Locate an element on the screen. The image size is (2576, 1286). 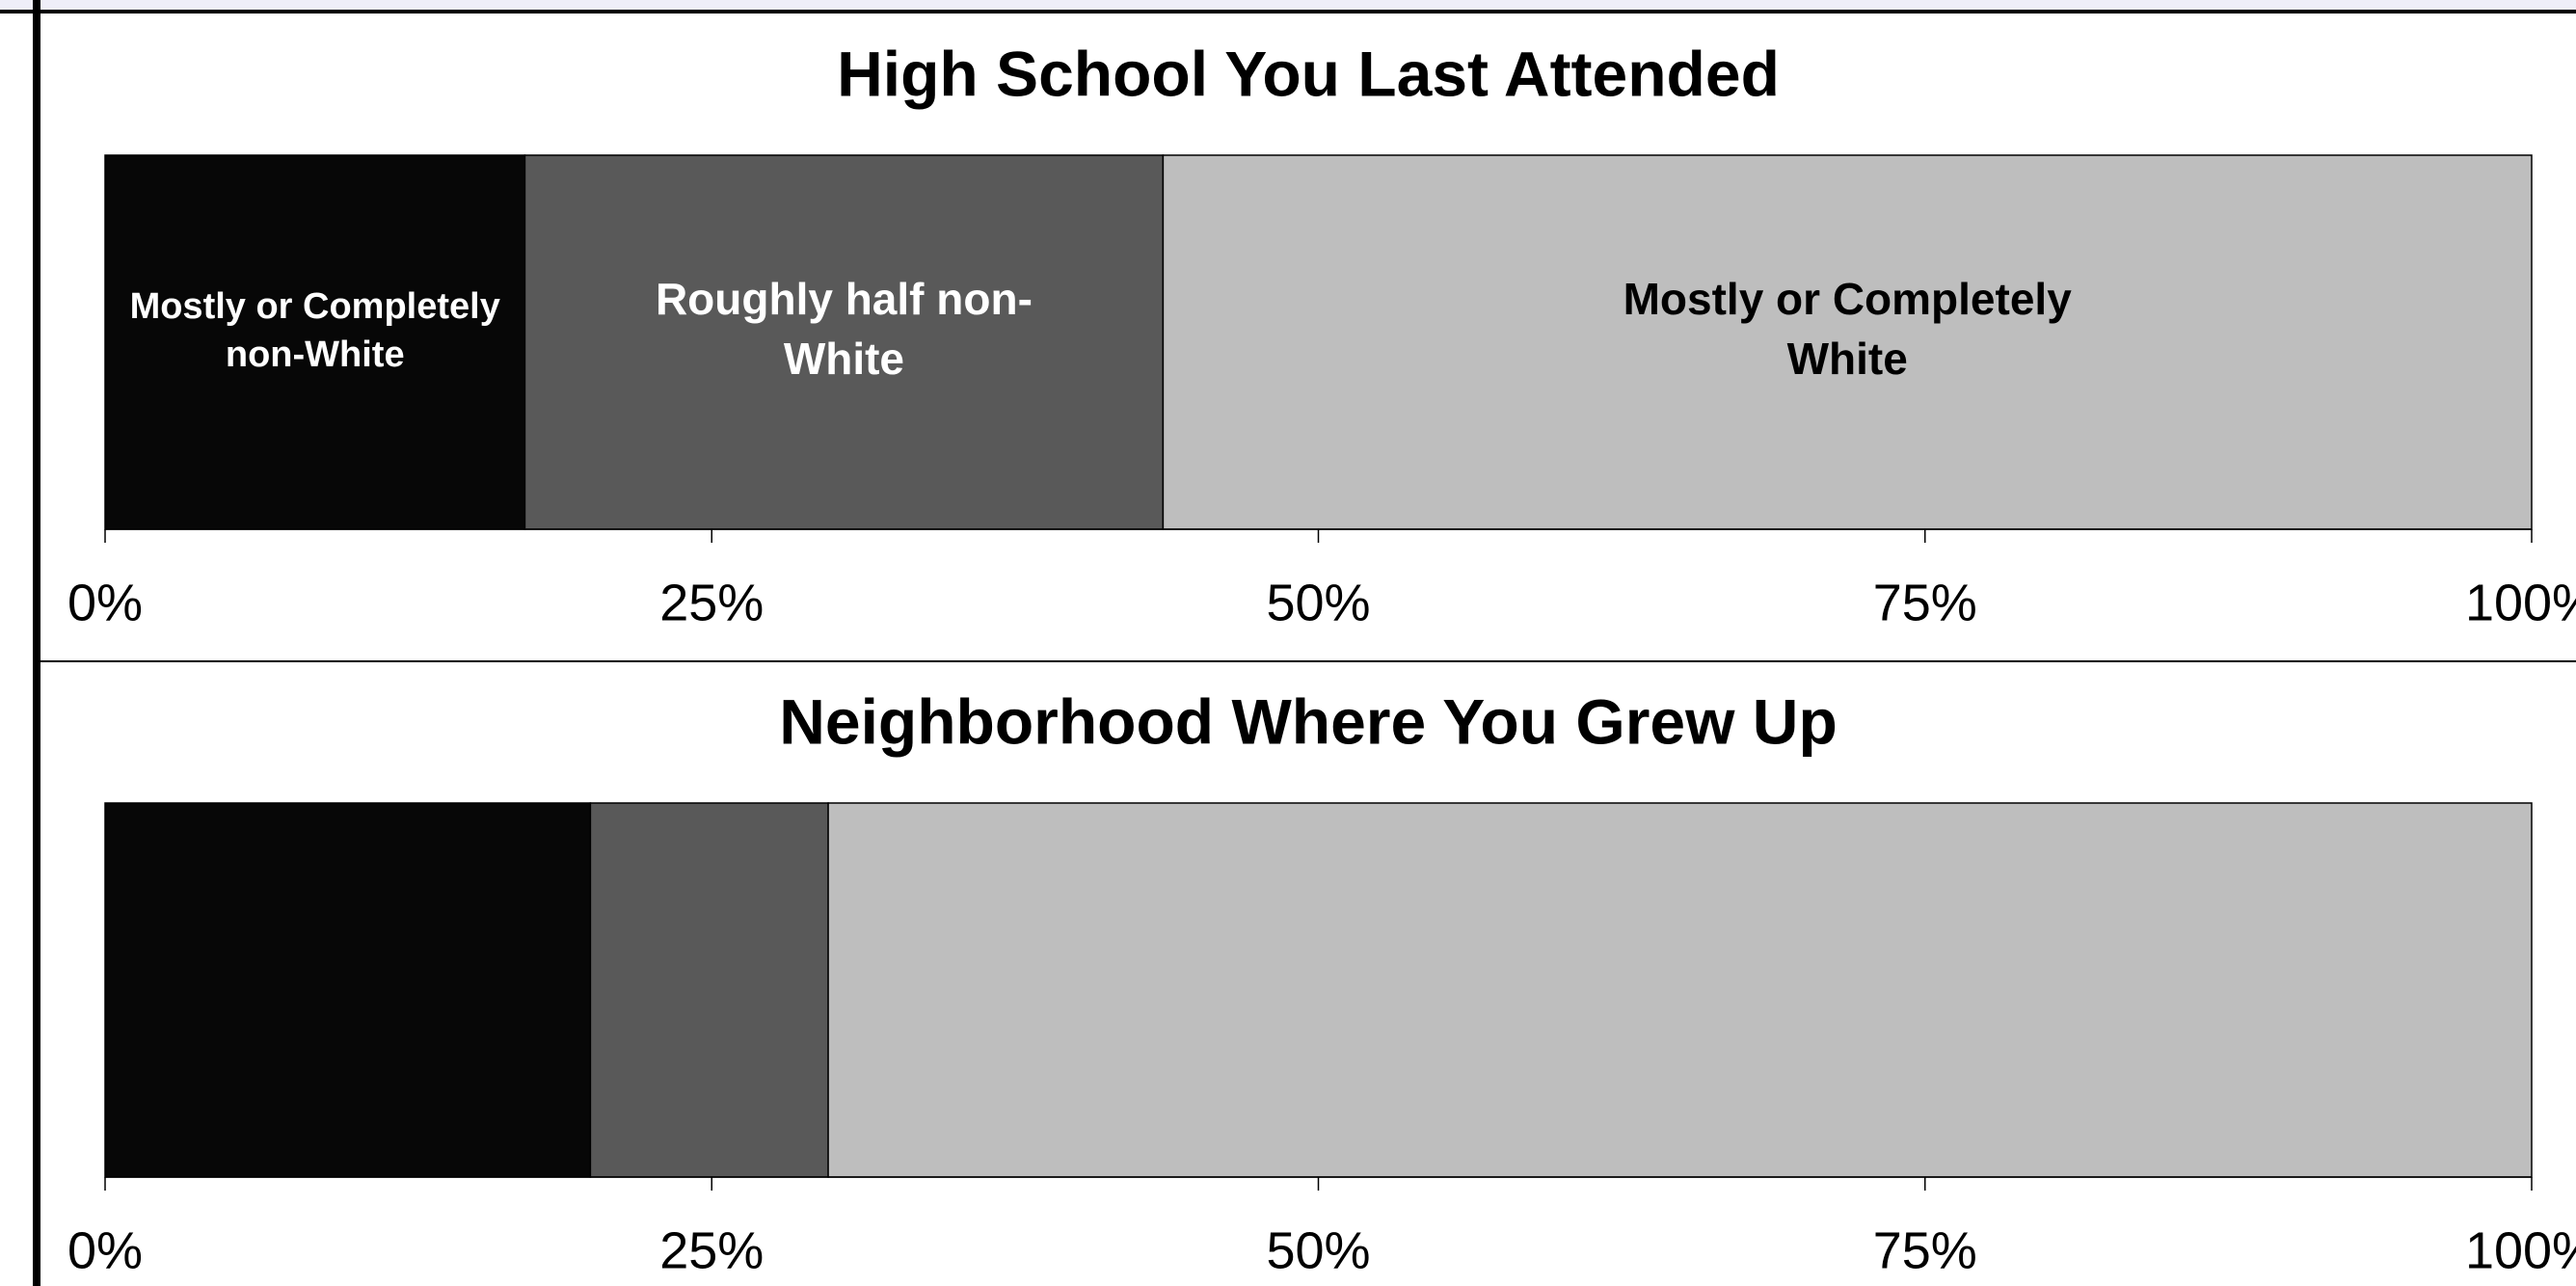
high-school-x-tick-label-3: 75% is located at coordinates (1925, 602).